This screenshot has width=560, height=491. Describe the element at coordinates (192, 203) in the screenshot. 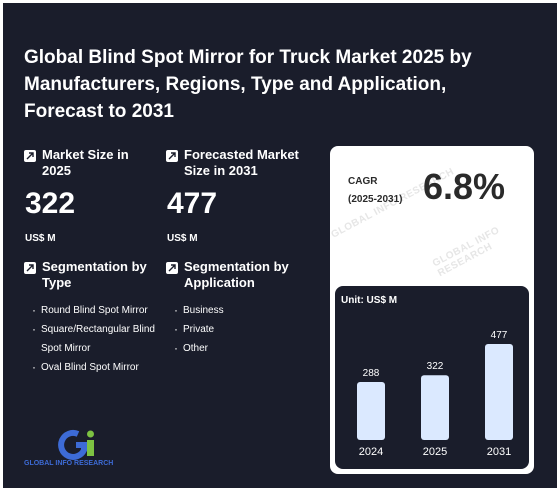

I see `forecast-size-value: 477` at that location.